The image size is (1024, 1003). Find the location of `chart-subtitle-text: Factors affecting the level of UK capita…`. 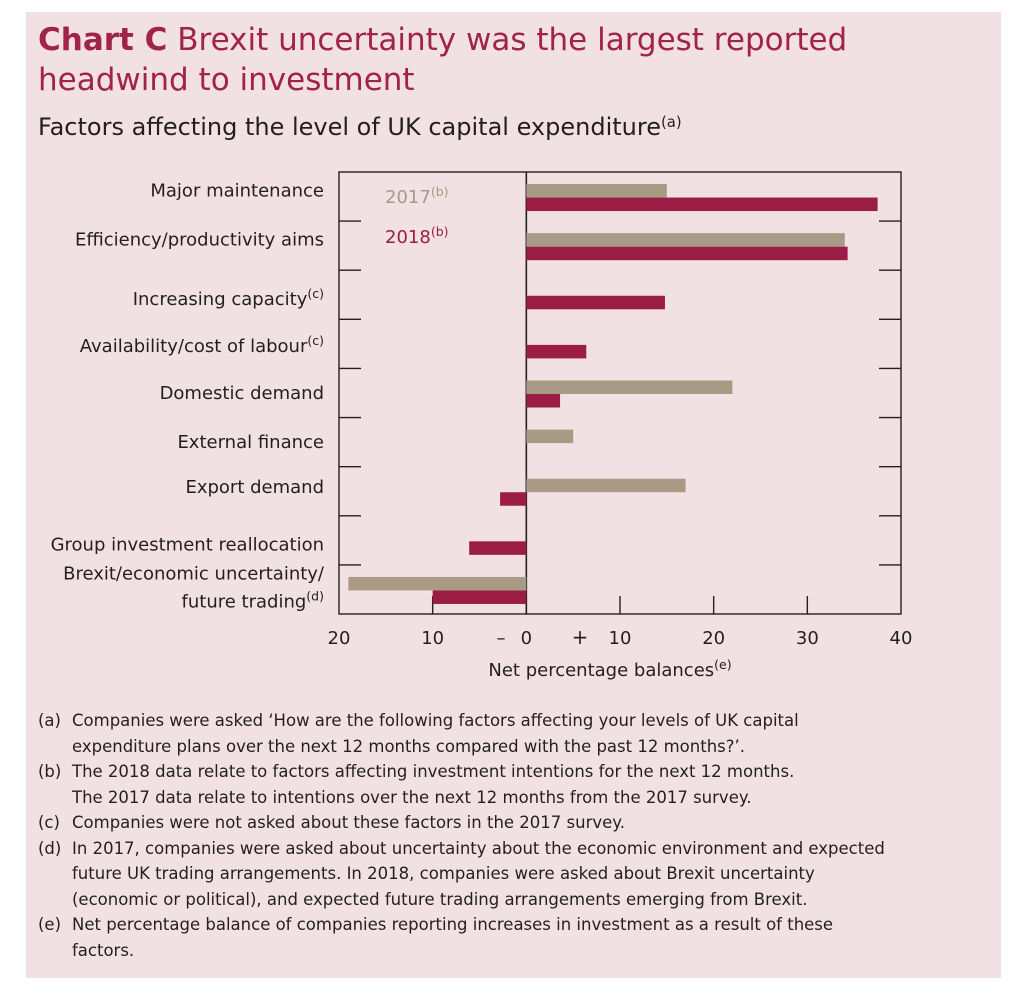

chart-subtitle-text: Factors affecting the level of UK capita… is located at coordinates (349, 127).